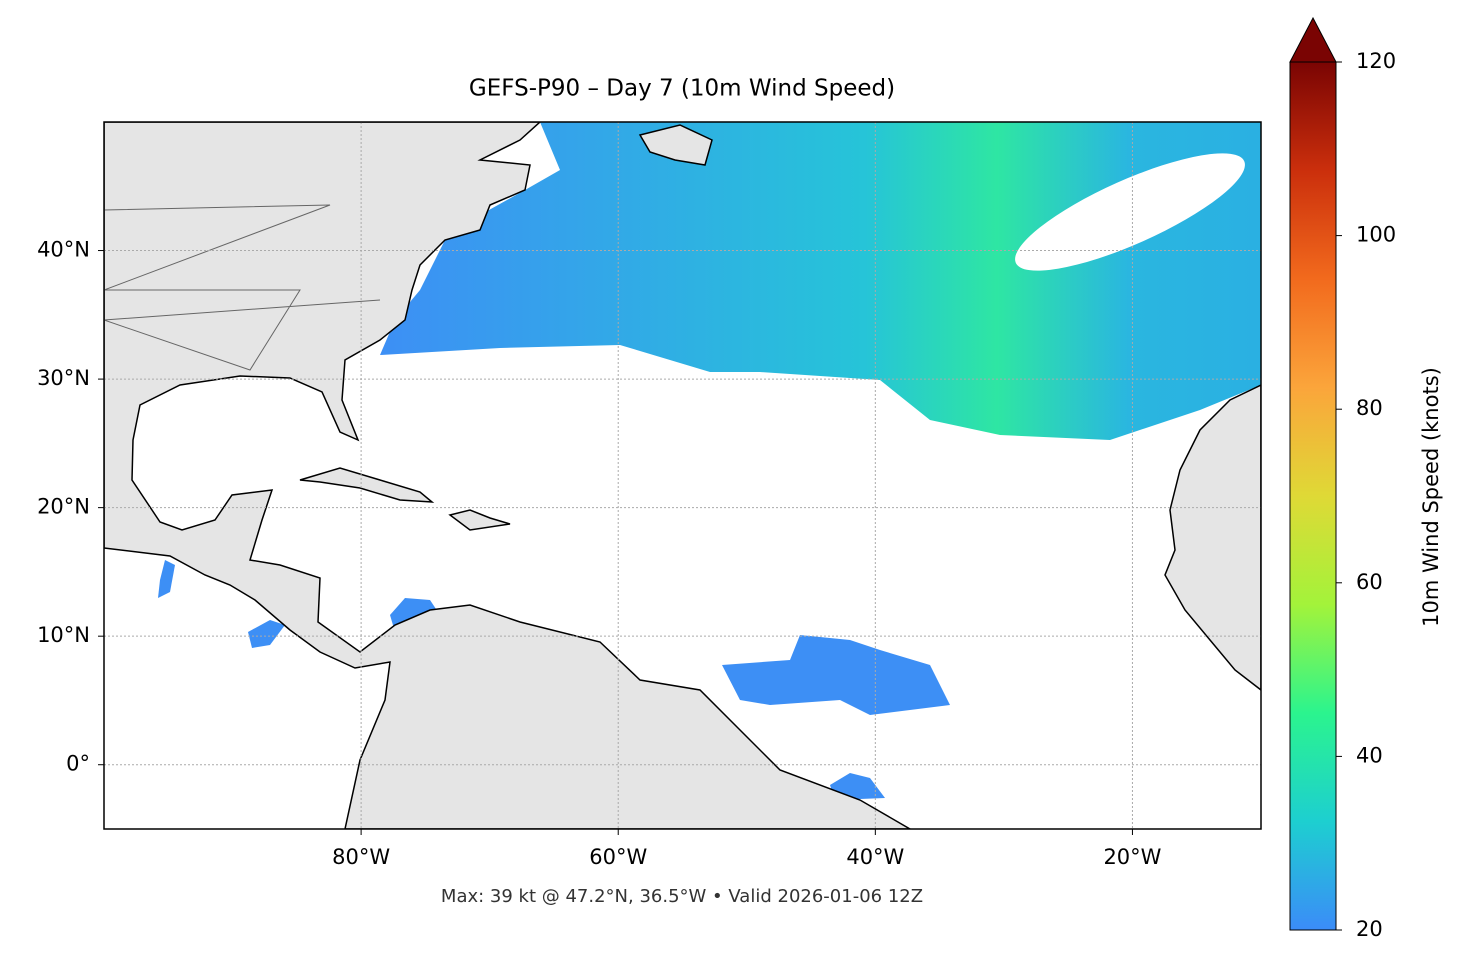  What do you see at coordinates (63, 250) in the screenshot?
I see `y-tick-label: 40°N` at bounding box center [63, 250].